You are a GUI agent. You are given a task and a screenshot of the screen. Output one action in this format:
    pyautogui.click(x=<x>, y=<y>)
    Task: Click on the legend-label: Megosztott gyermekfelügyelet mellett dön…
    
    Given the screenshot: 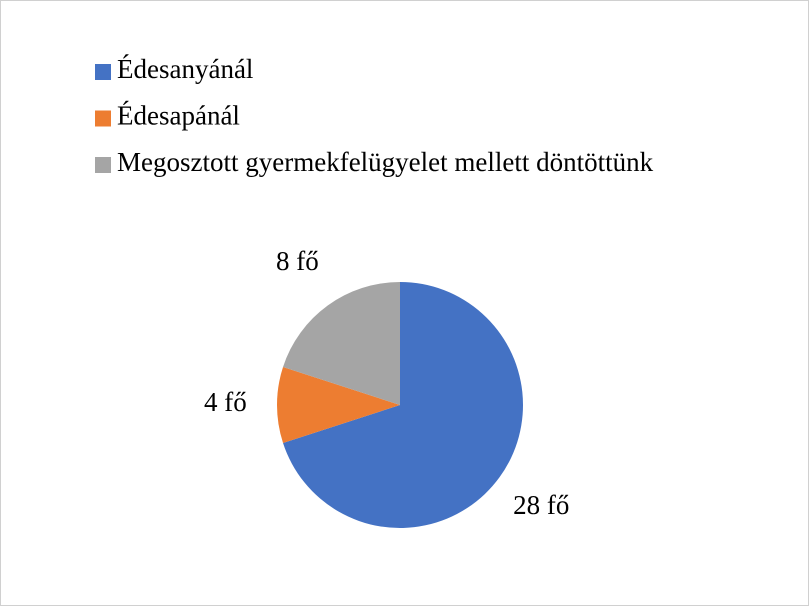 What is the action you would take?
    pyautogui.click(x=385, y=162)
    